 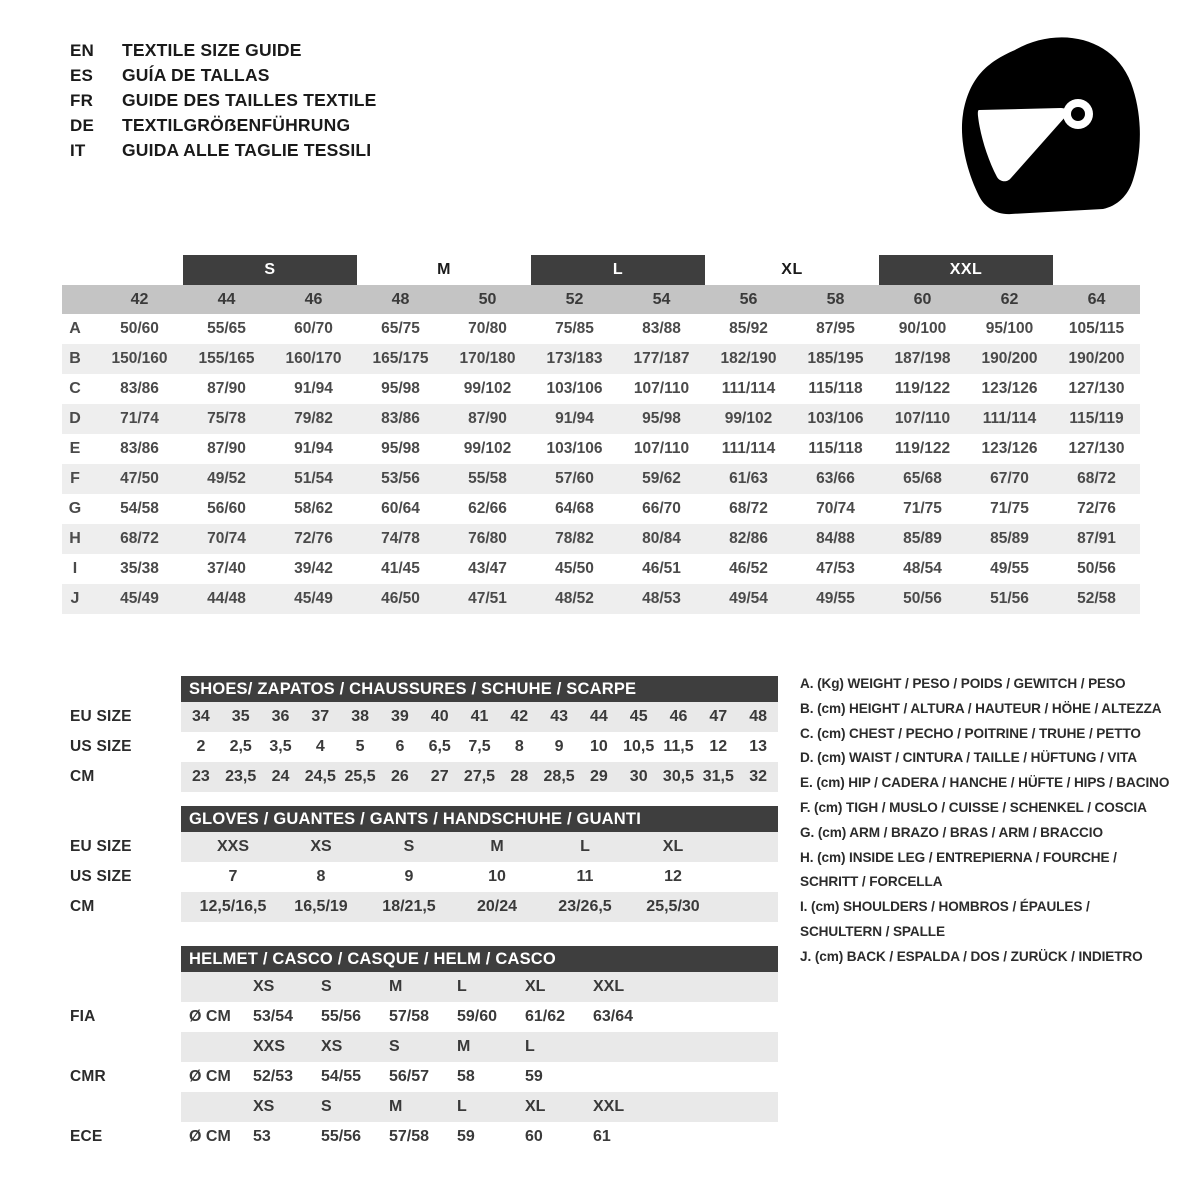 What do you see at coordinates (497, 876) in the screenshot?
I see `gloves-cell: 10` at bounding box center [497, 876].